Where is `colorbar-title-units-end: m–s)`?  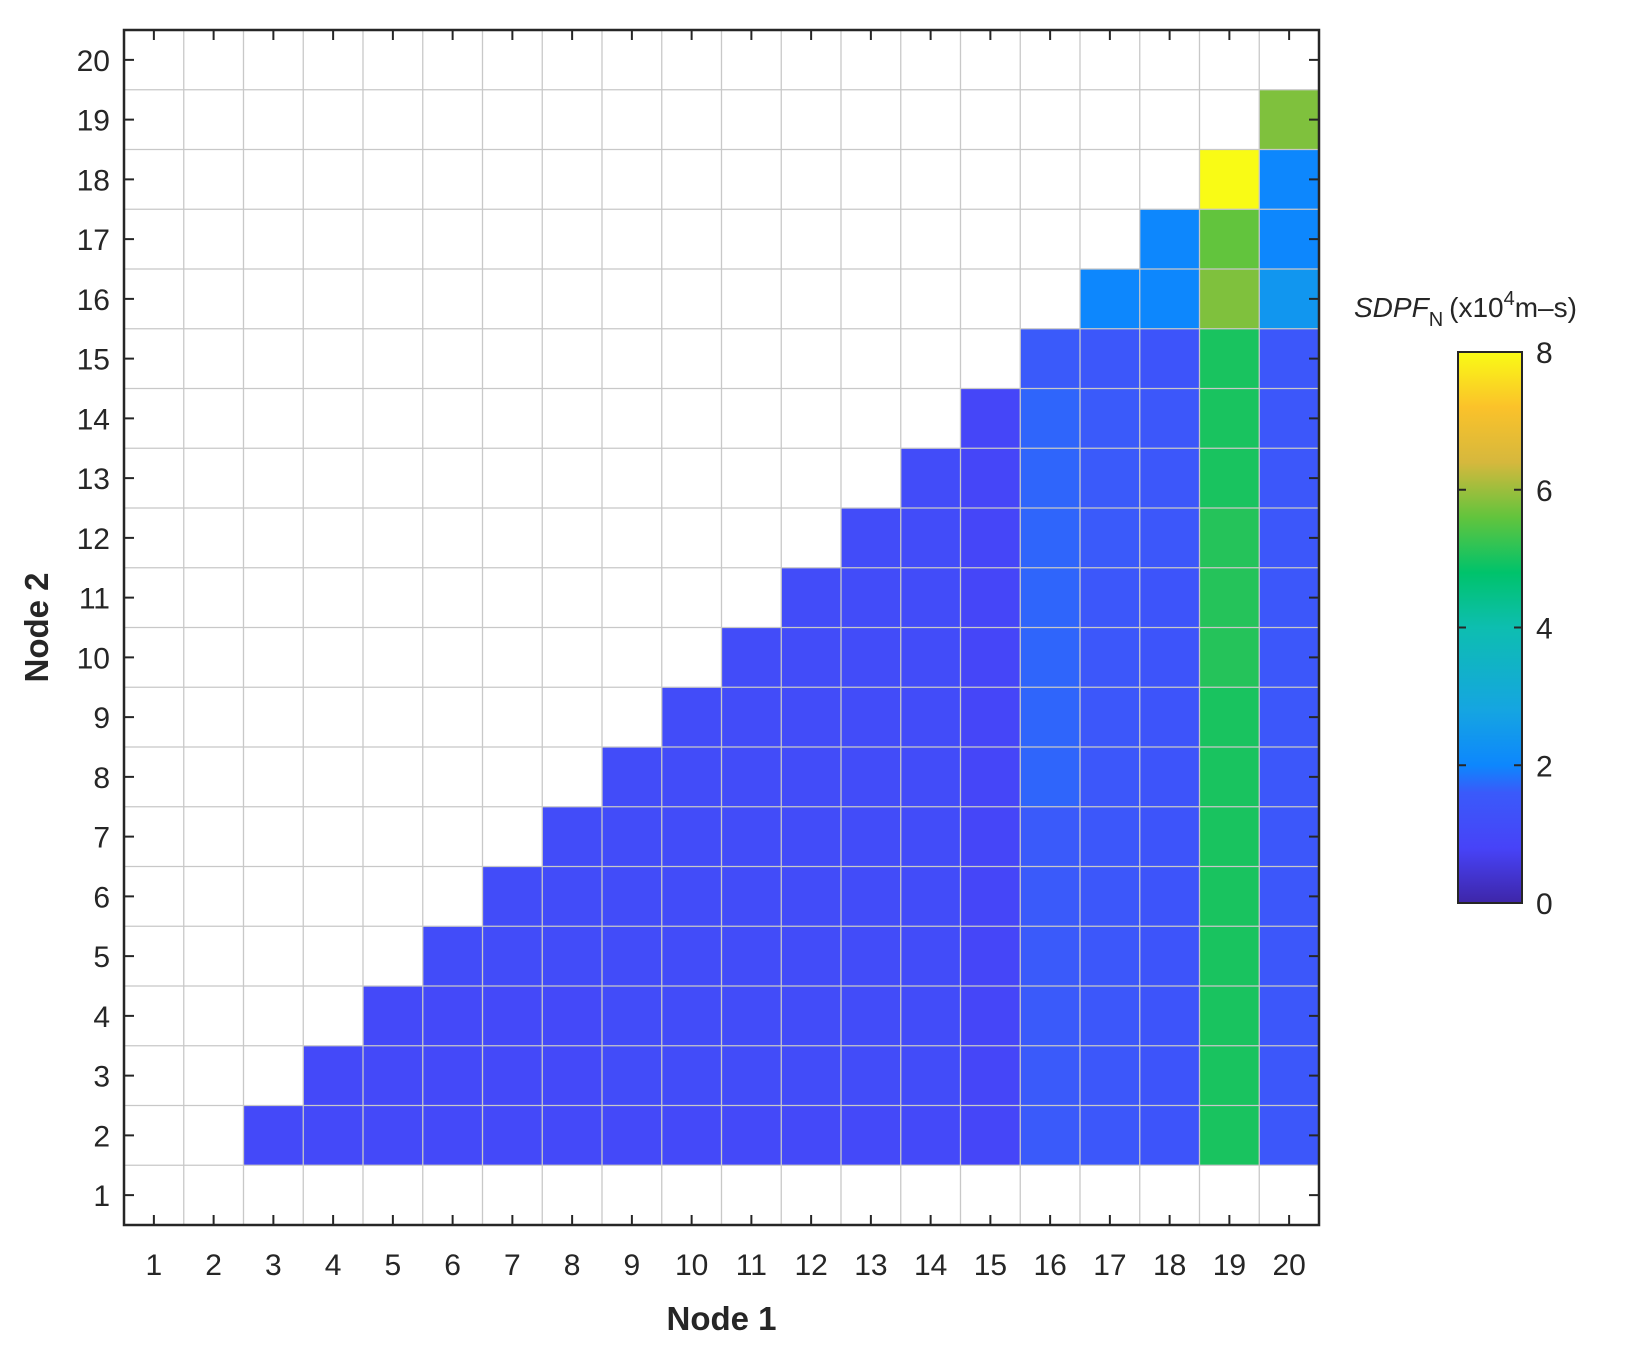 colorbar-title-units-end: m–s) is located at coordinates (1546, 307).